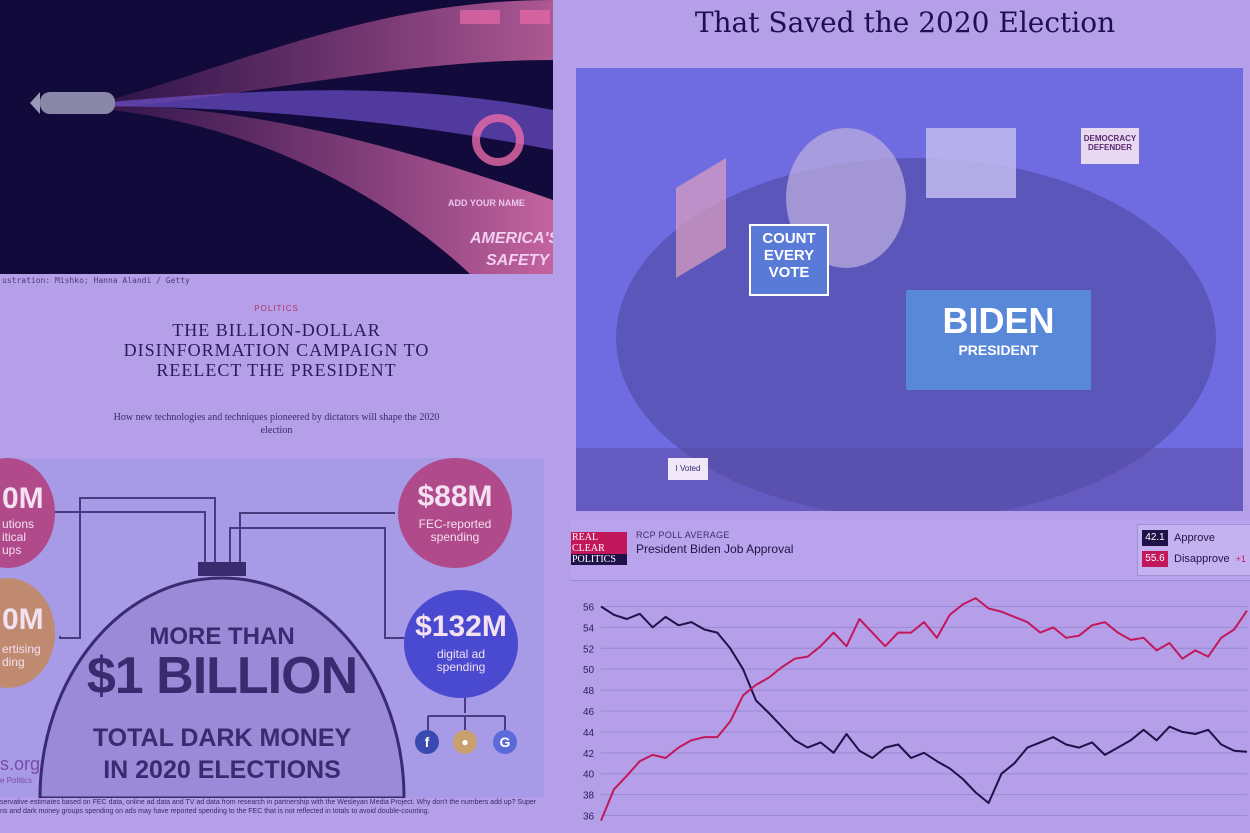 The width and height of the screenshot is (1250, 833). I want to click on rcp-logo-line-1: REAL, so click(599, 537).